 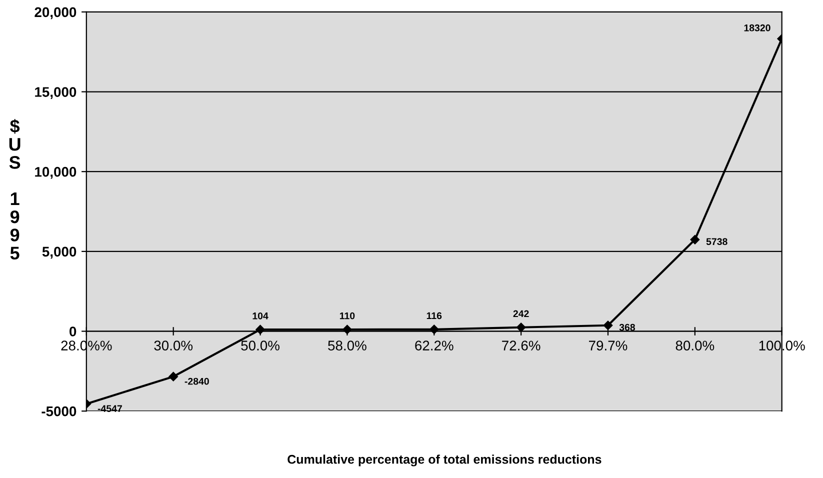 What do you see at coordinates (55, 93) in the screenshot?
I see `y-tick-label: 15,000` at bounding box center [55, 93].